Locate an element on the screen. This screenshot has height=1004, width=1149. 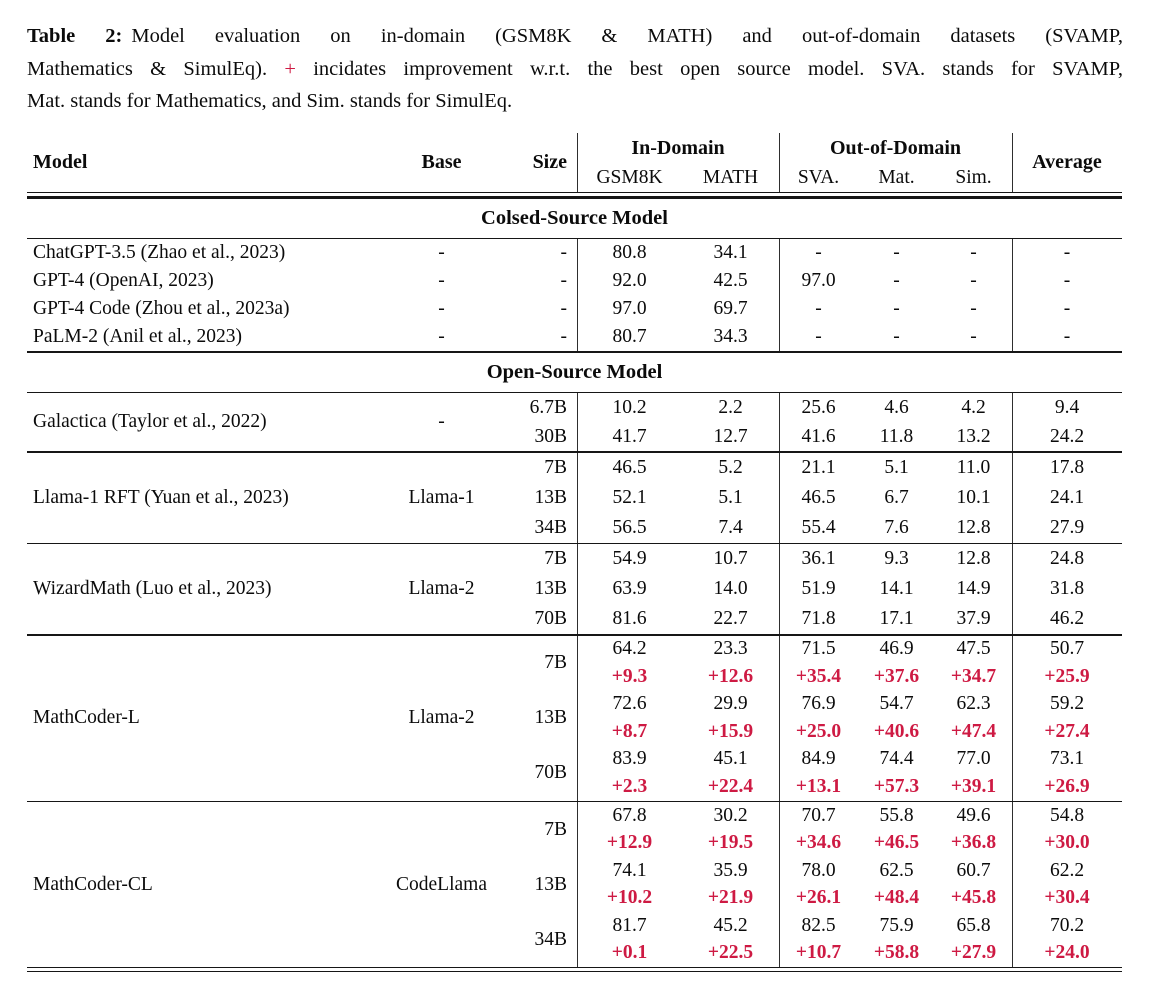
value-cell: 78.0 is located at coordinates (818, 870).